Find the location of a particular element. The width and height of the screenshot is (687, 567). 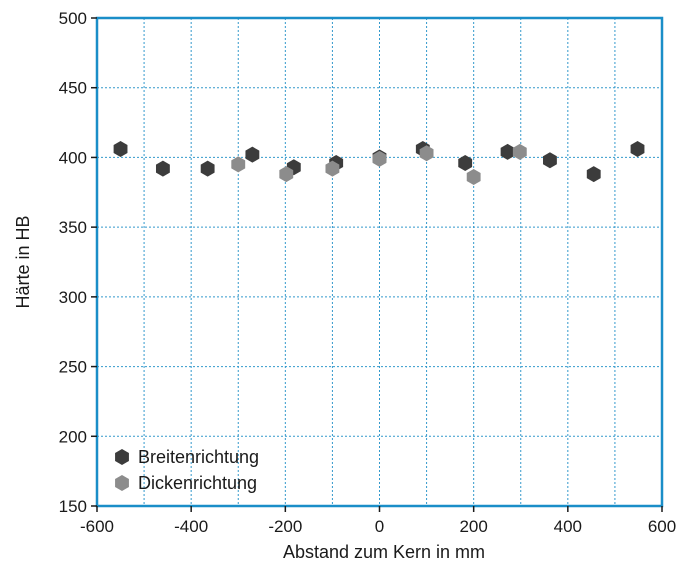

legend-item-dickenrichtung: Dickenrichtung is located at coordinates (186, 483).